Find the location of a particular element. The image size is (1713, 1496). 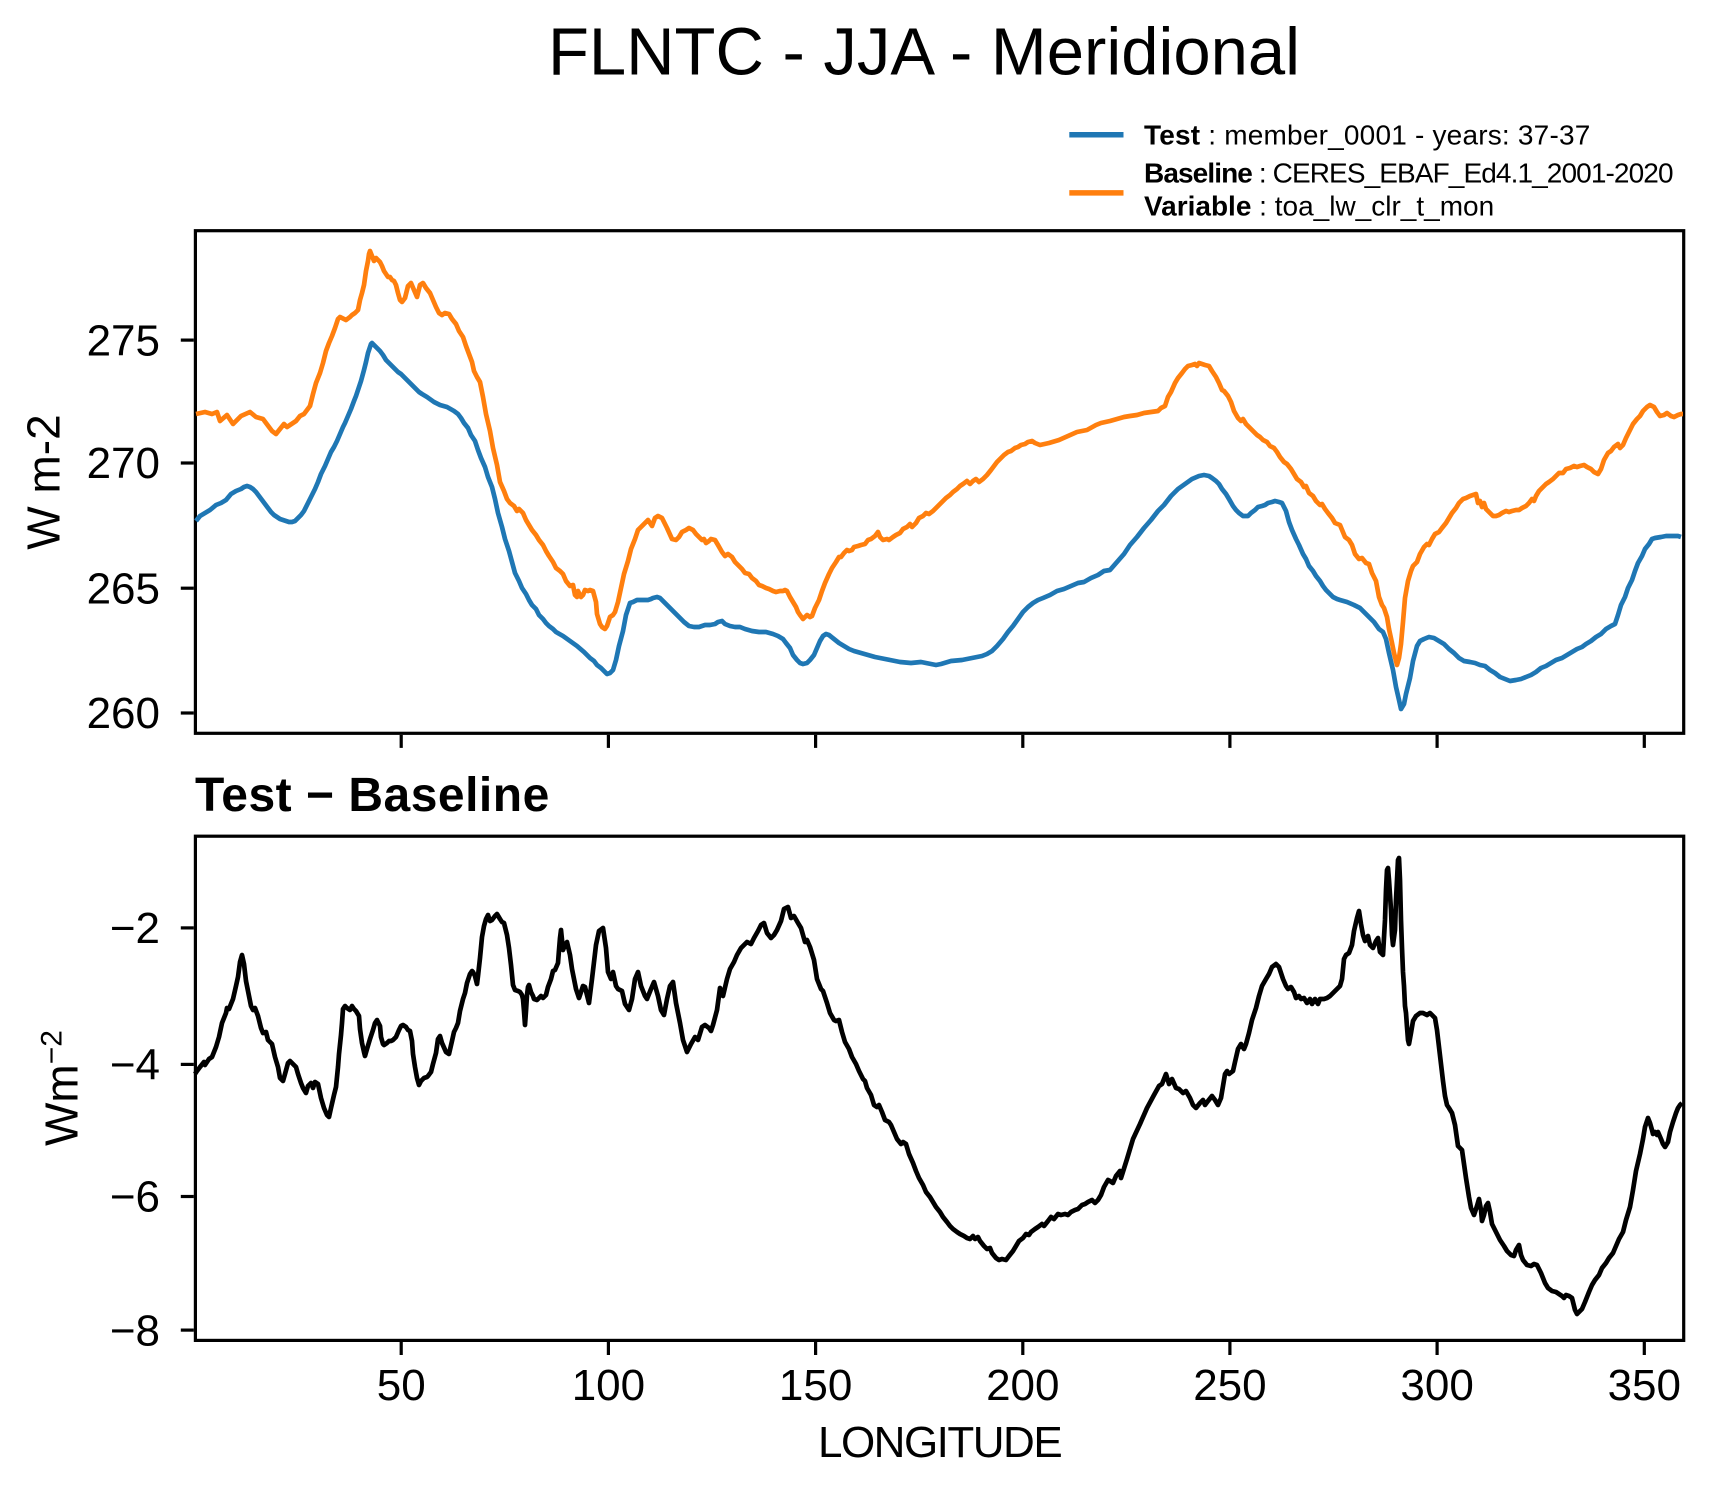

svg-text: 270 is located at coordinates (123, 463).